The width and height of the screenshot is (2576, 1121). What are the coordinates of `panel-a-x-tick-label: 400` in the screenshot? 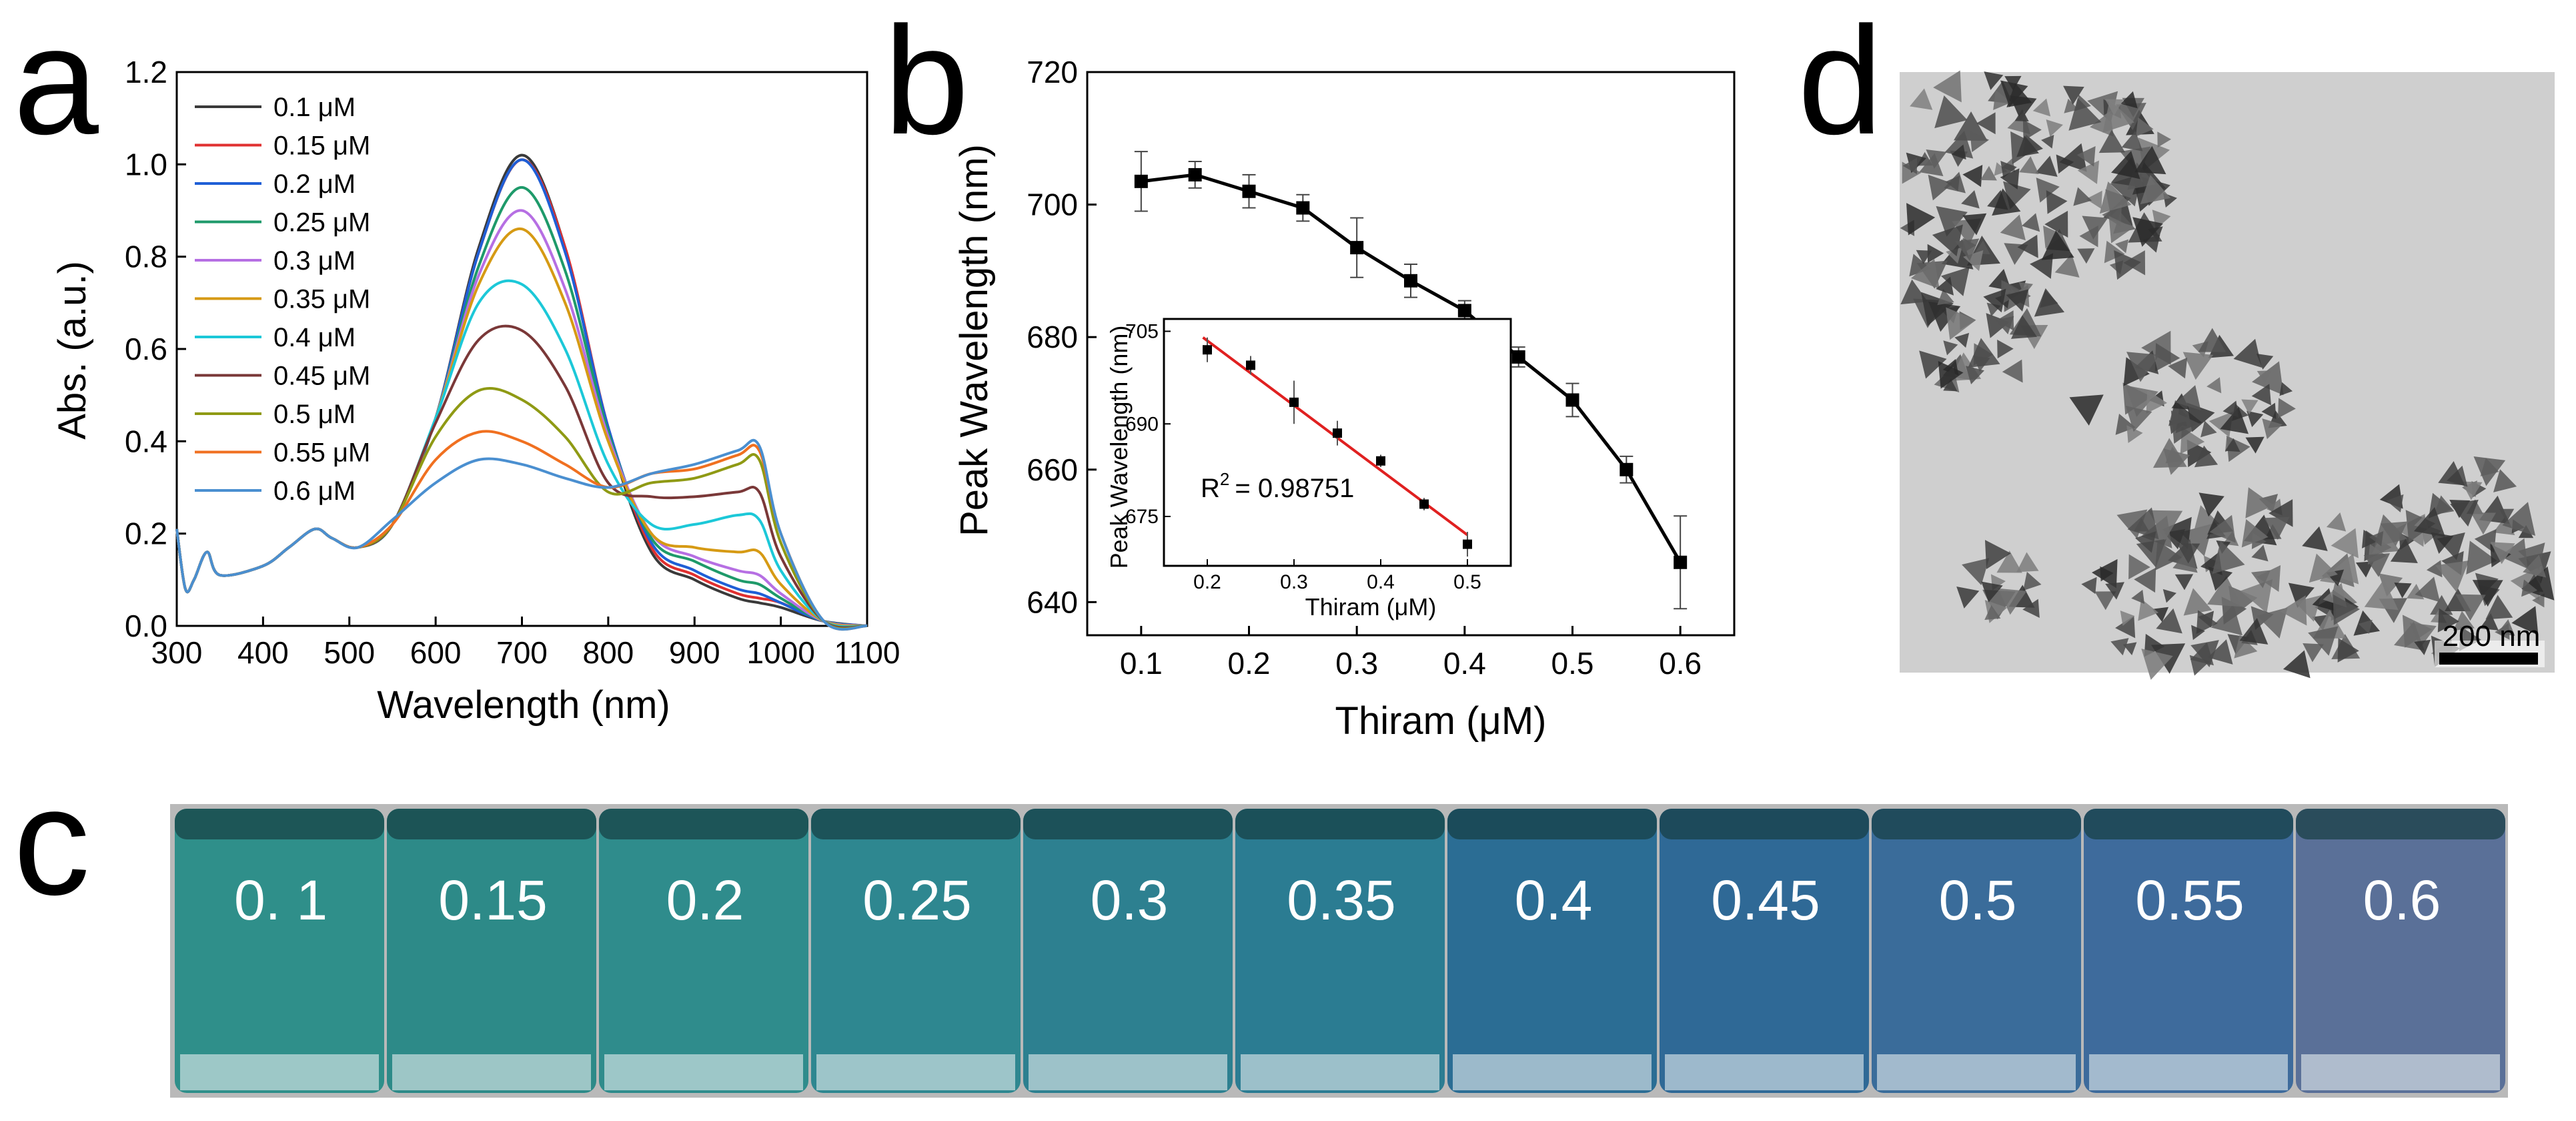 It's located at (263, 652).